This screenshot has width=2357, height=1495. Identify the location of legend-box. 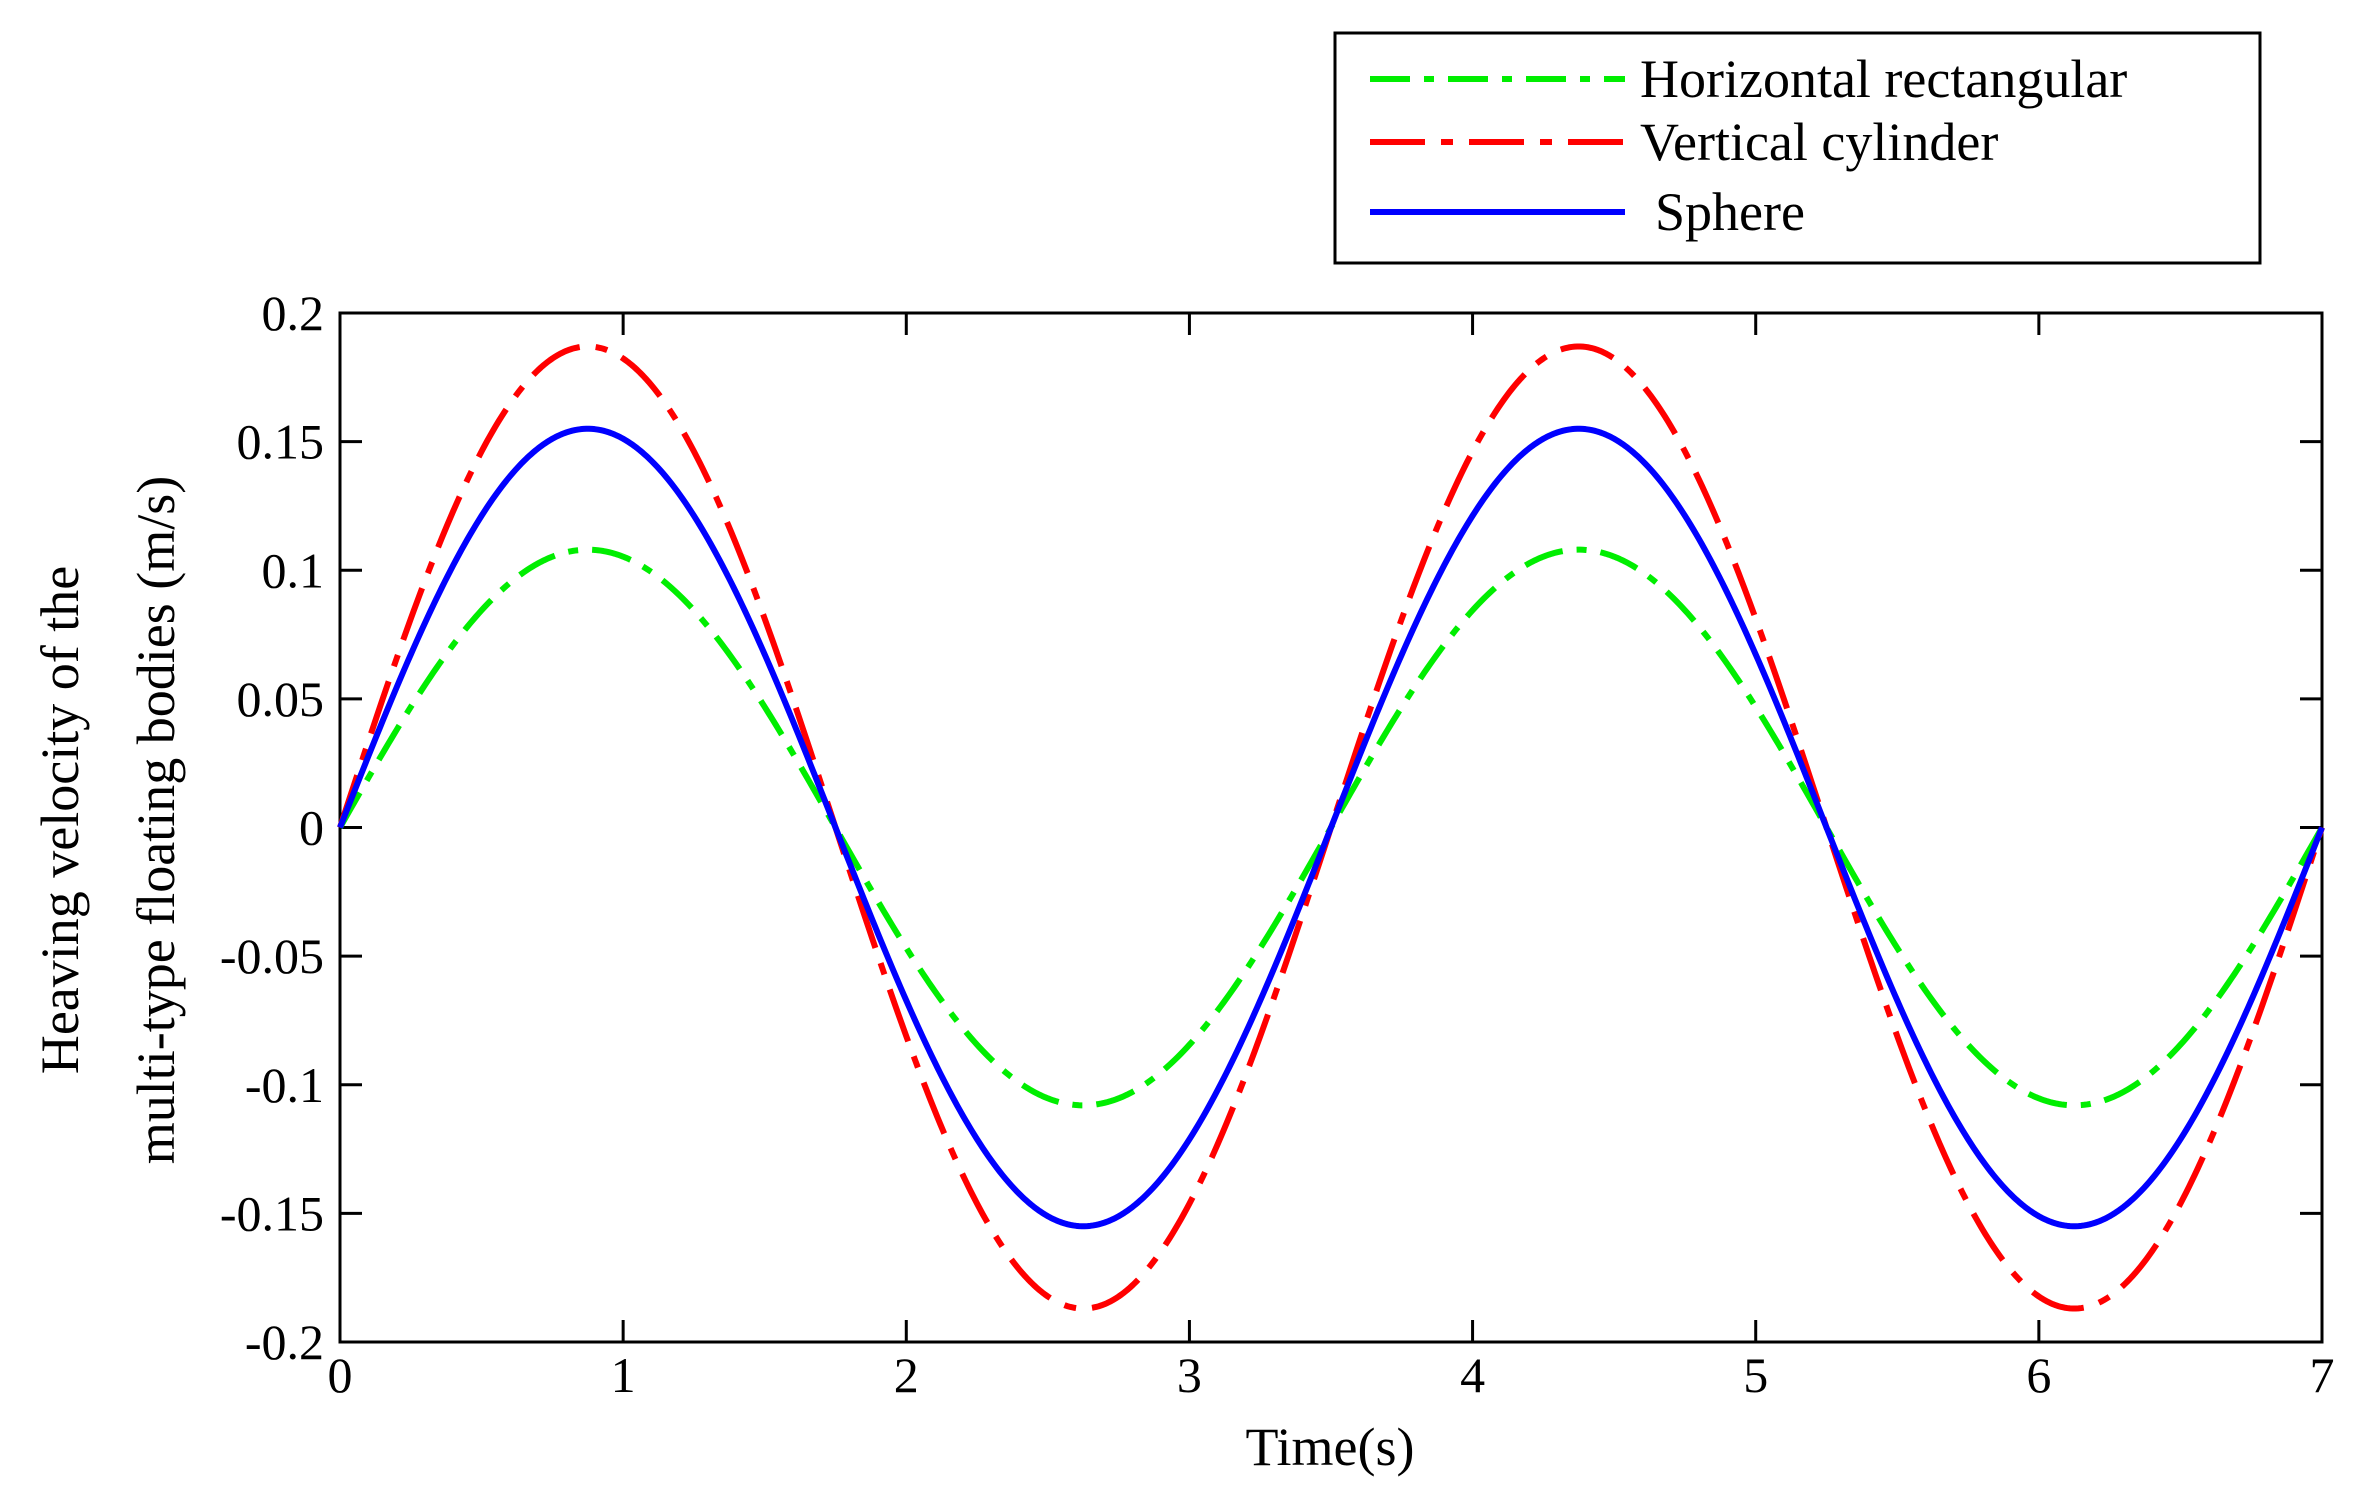
(1797, 148).